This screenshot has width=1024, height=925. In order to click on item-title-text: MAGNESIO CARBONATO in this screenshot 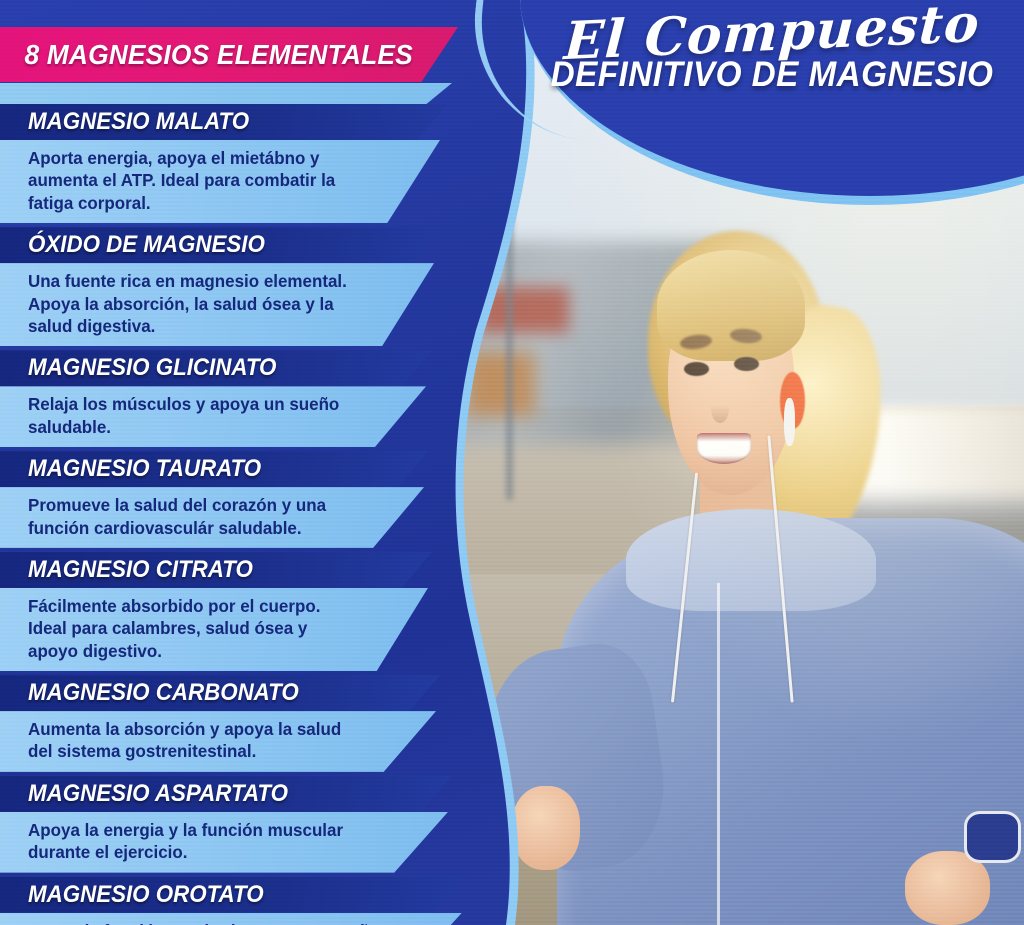, I will do `click(163, 693)`.